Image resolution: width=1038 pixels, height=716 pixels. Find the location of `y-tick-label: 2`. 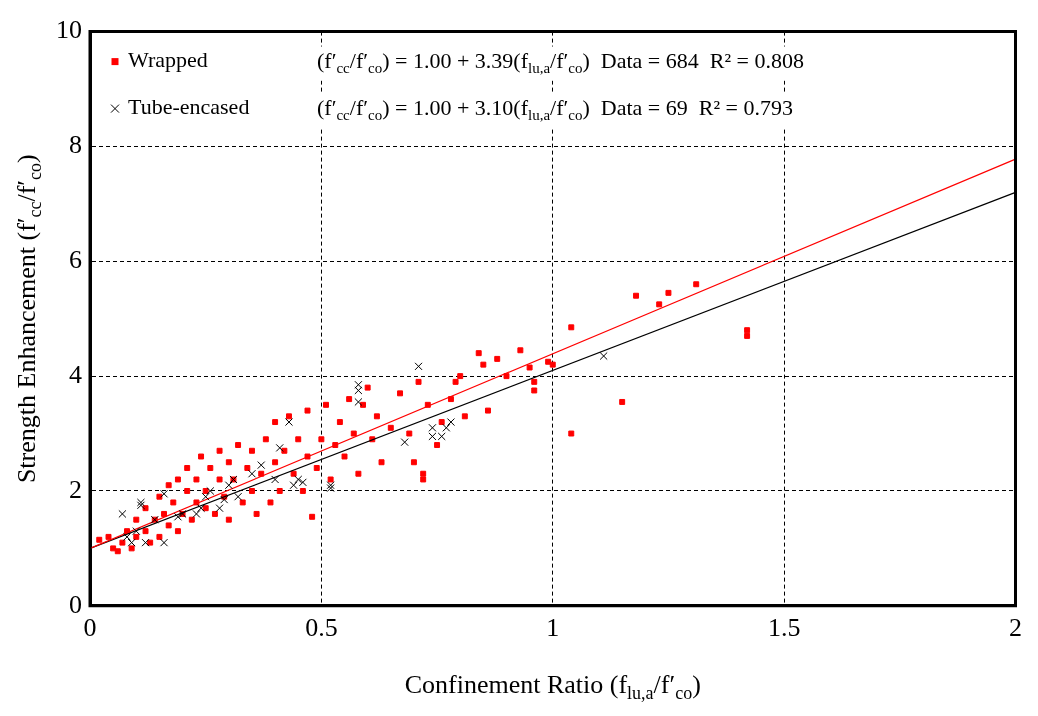

y-tick-label: 2 is located at coordinates (75, 489).